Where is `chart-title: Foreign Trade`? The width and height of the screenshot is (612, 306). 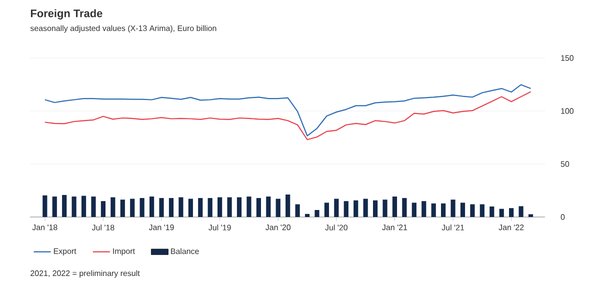
chart-title: Foreign Trade is located at coordinates (66, 14).